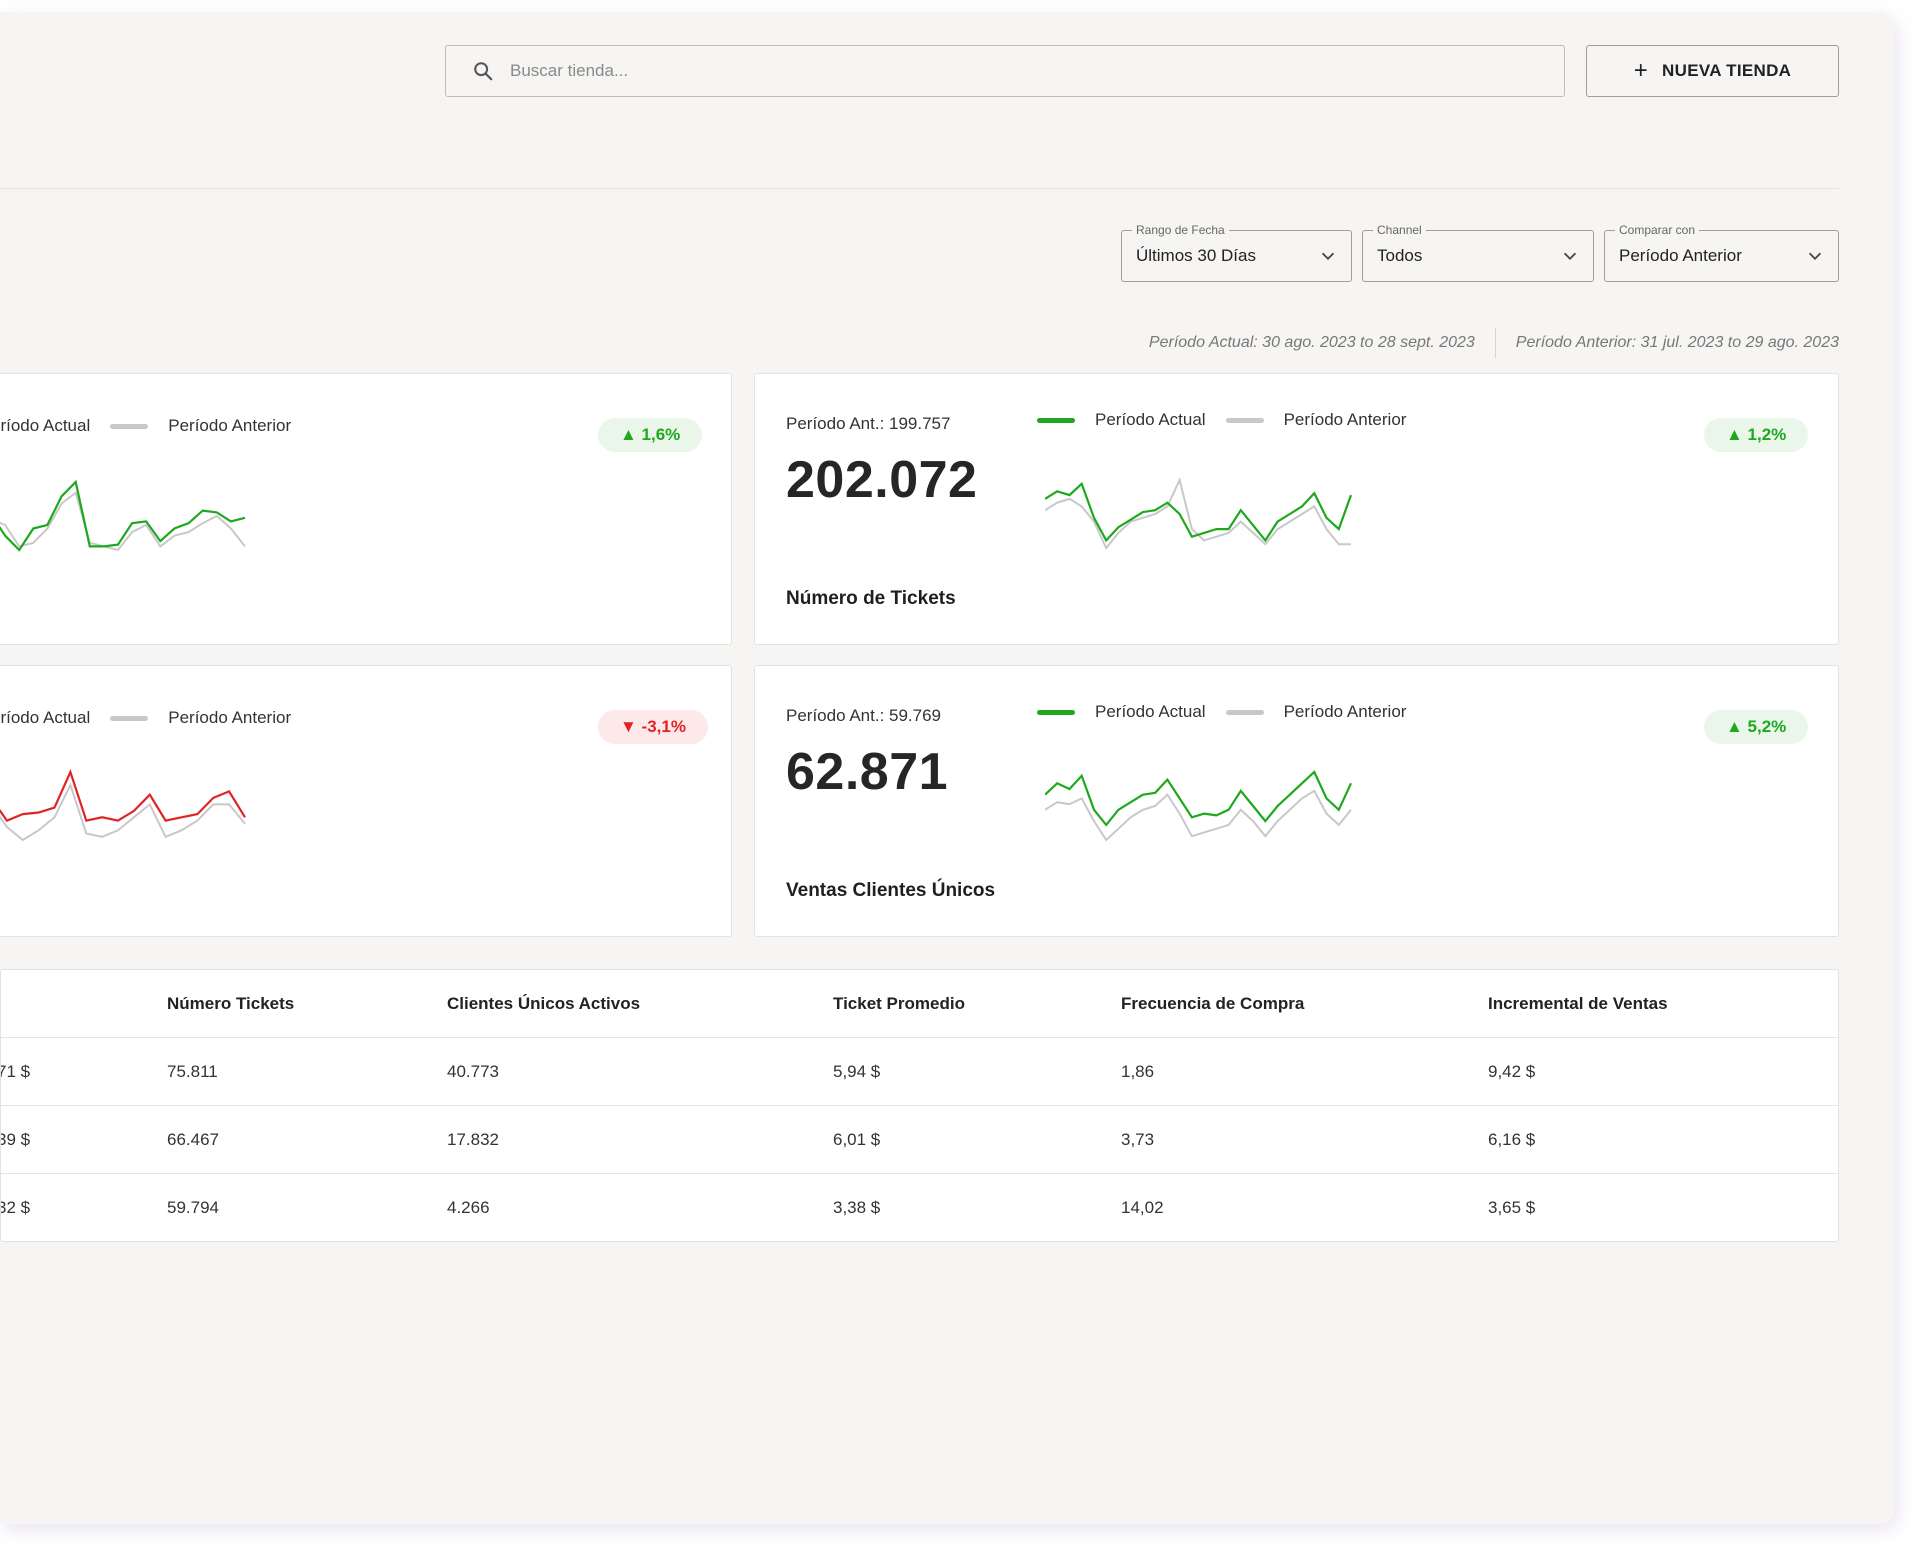 The height and width of the screenshot is (1551, 1914). Describe the element at coordinates (871, 598) in the screenshot. I see `kpi-title: Número de Tickets` at that location.